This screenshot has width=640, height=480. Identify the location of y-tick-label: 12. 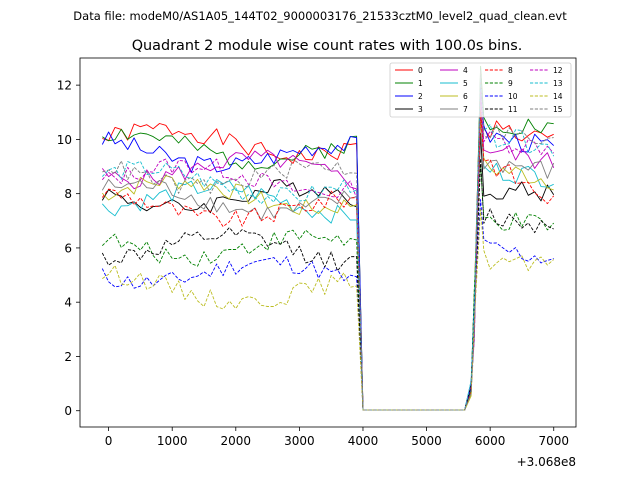
(64, 86).